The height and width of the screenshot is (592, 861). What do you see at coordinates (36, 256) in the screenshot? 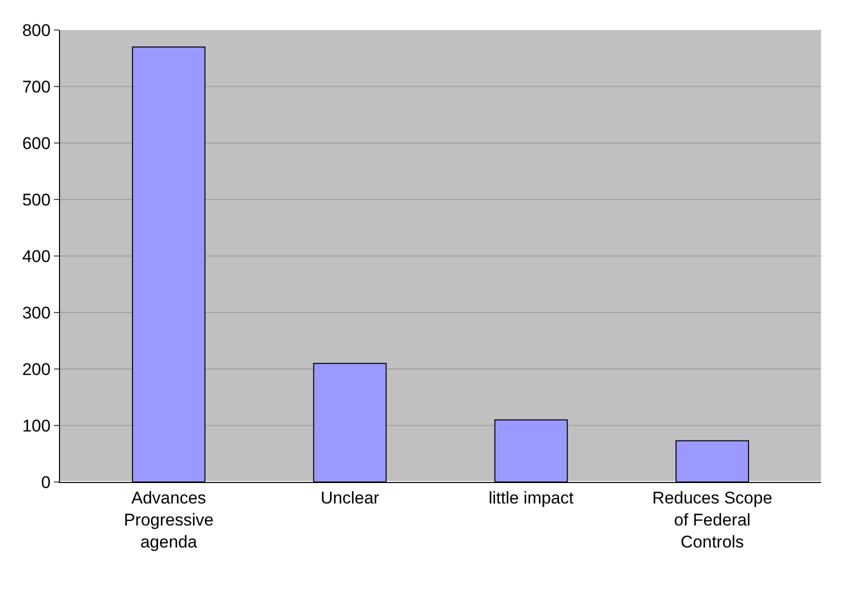
I see `y-tick-label: 400` at bounding box center [36, 256].